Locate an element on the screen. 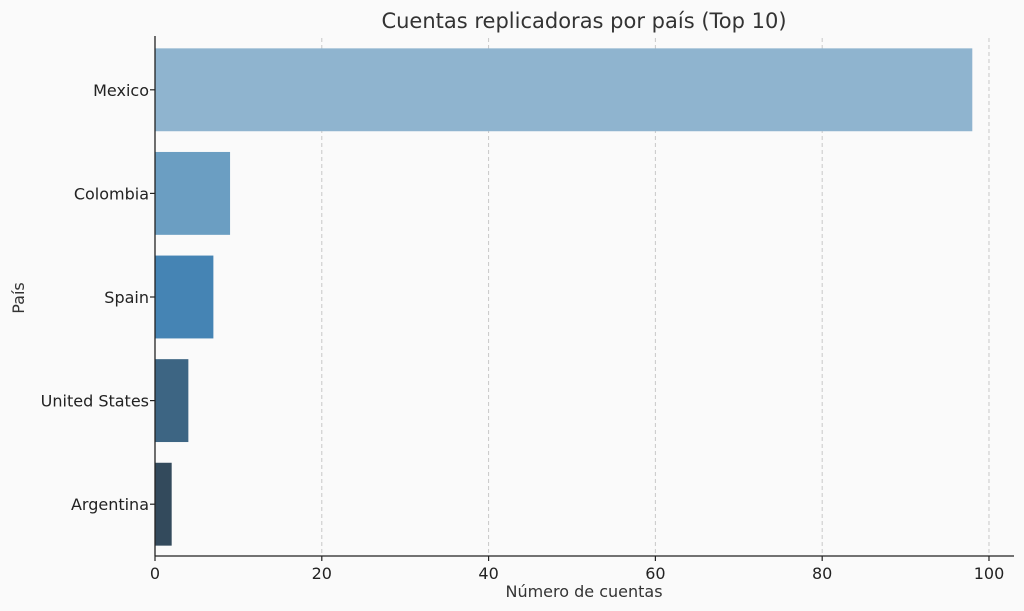  bar-argentina is located at coordinates (163, 504).